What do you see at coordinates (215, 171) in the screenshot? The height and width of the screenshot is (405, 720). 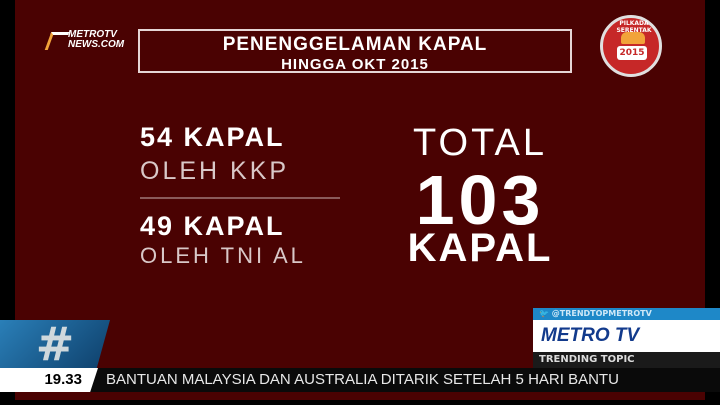 I see `stat-kkp-label: OLEH KKP` at bounding box center [215, 171].